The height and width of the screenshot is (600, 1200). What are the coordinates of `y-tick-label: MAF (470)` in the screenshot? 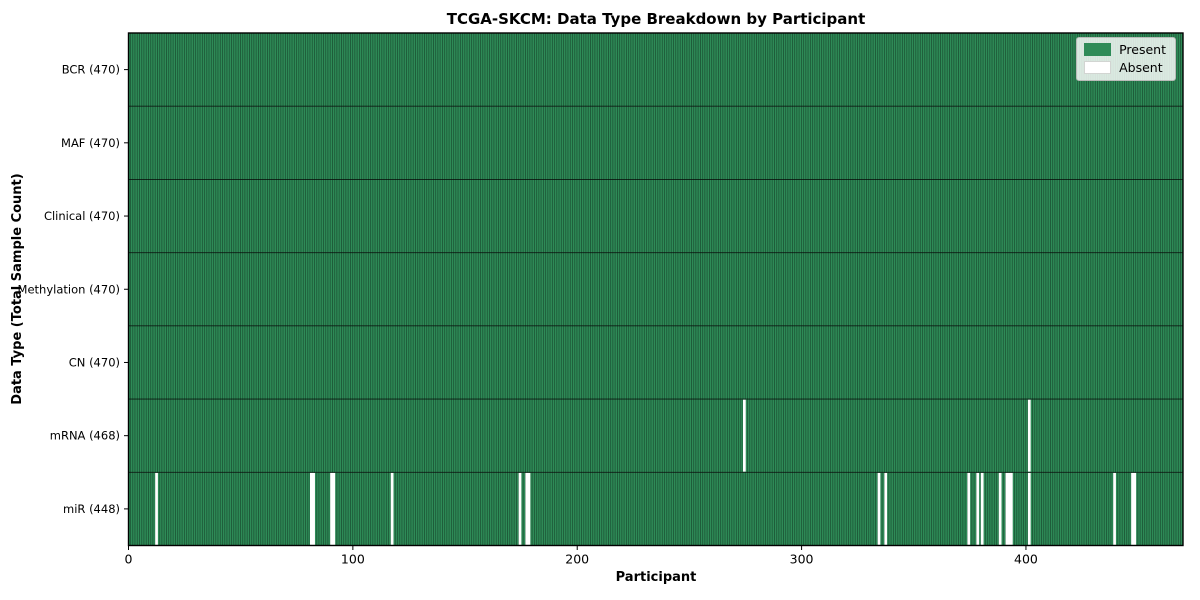 It's located at (90, 143).